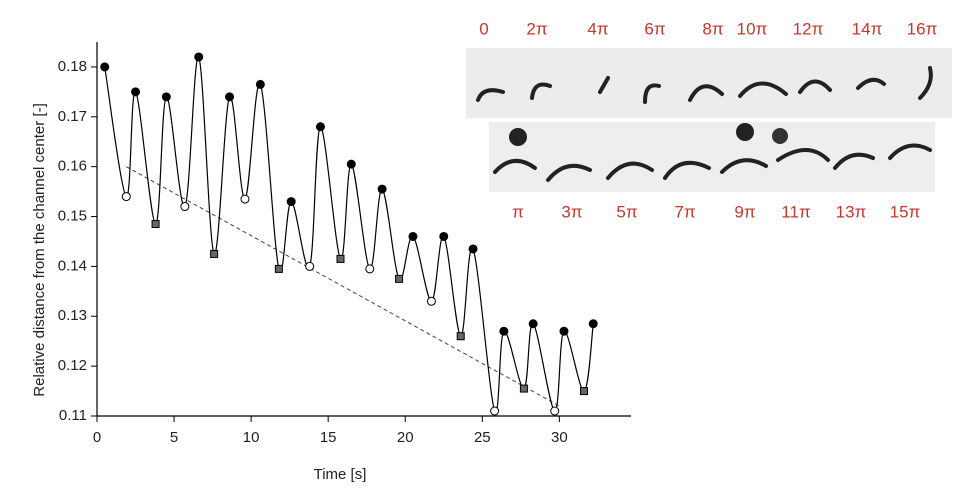 The width and height of the screenshot is (953, 499). I want to click on inset-label: 2π, so click(536, 28).